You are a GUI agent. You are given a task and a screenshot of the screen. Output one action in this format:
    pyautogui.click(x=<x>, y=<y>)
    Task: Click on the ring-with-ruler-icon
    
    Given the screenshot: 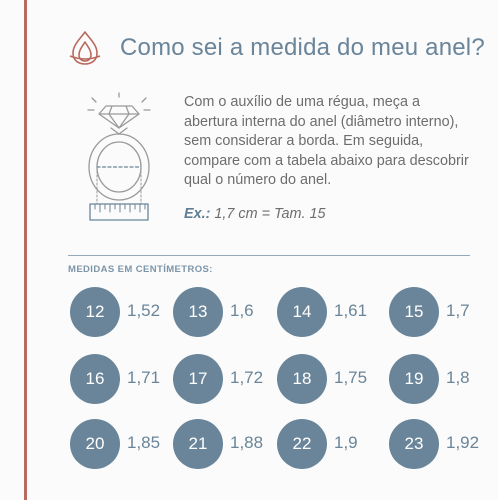 What is the action you would take?
    pyautogui.click(x=119, y=156)
    